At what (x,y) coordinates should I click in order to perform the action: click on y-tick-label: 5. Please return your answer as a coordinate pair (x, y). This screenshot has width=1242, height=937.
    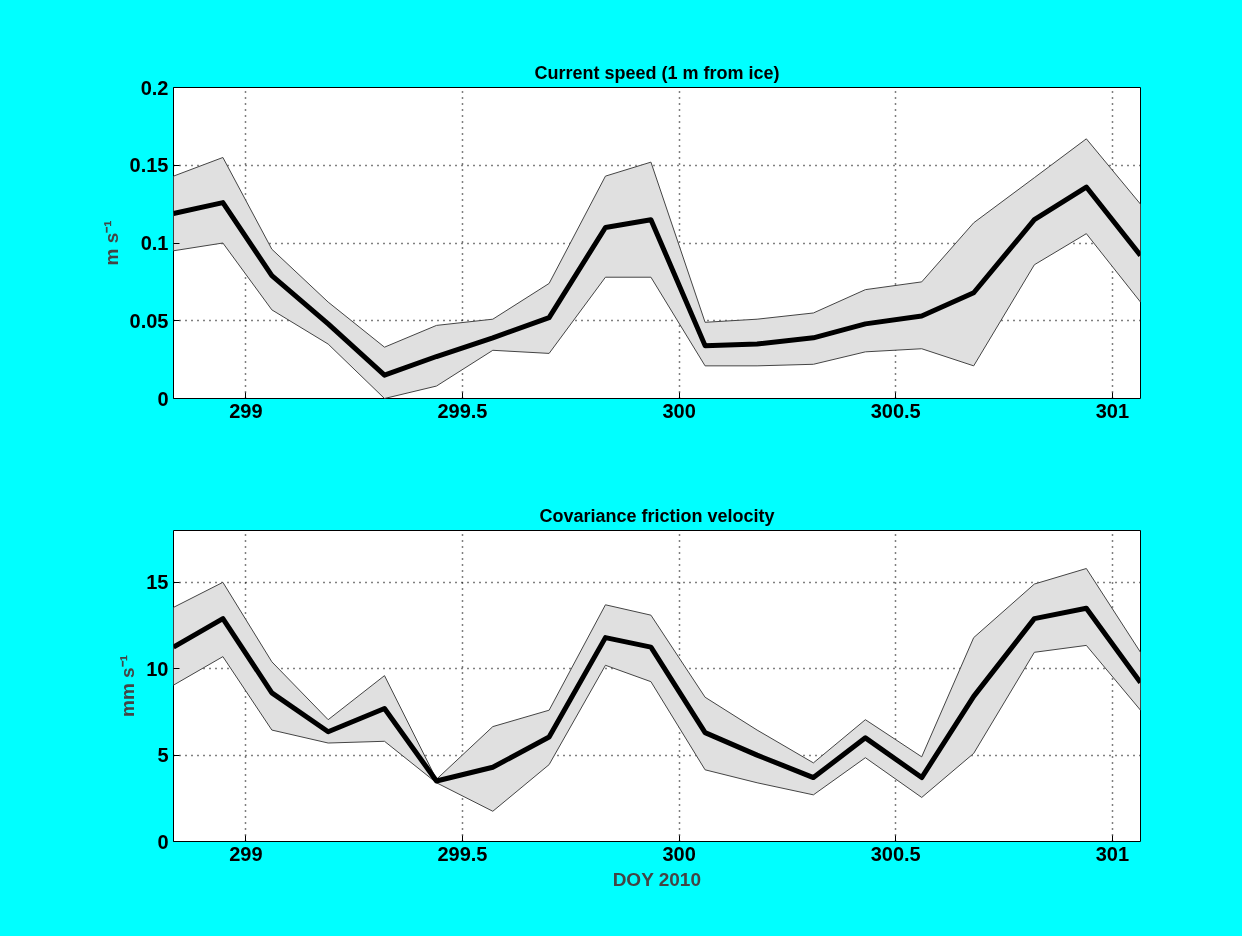
    Looking at the image, I should click on (163, 755).